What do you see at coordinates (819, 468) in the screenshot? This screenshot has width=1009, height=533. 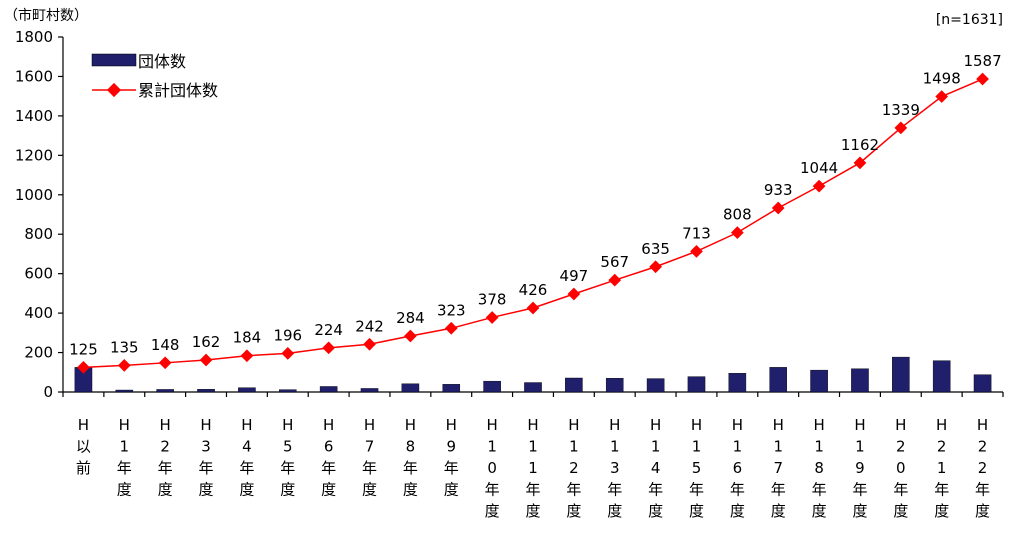 I see `x-category-label: H 1 8 年度` at bounding box center [819, 468].